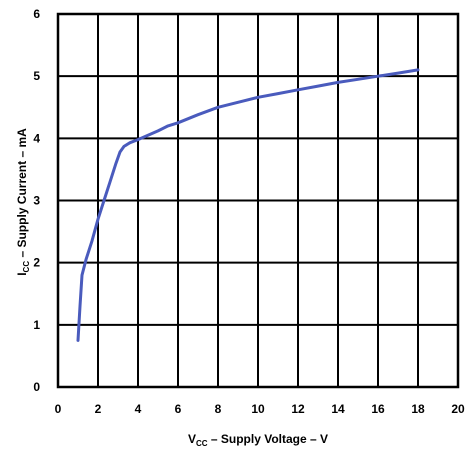 This screenshot has height=462, width=466. I want to click on x-tick-label: 20, so click(458, 409).